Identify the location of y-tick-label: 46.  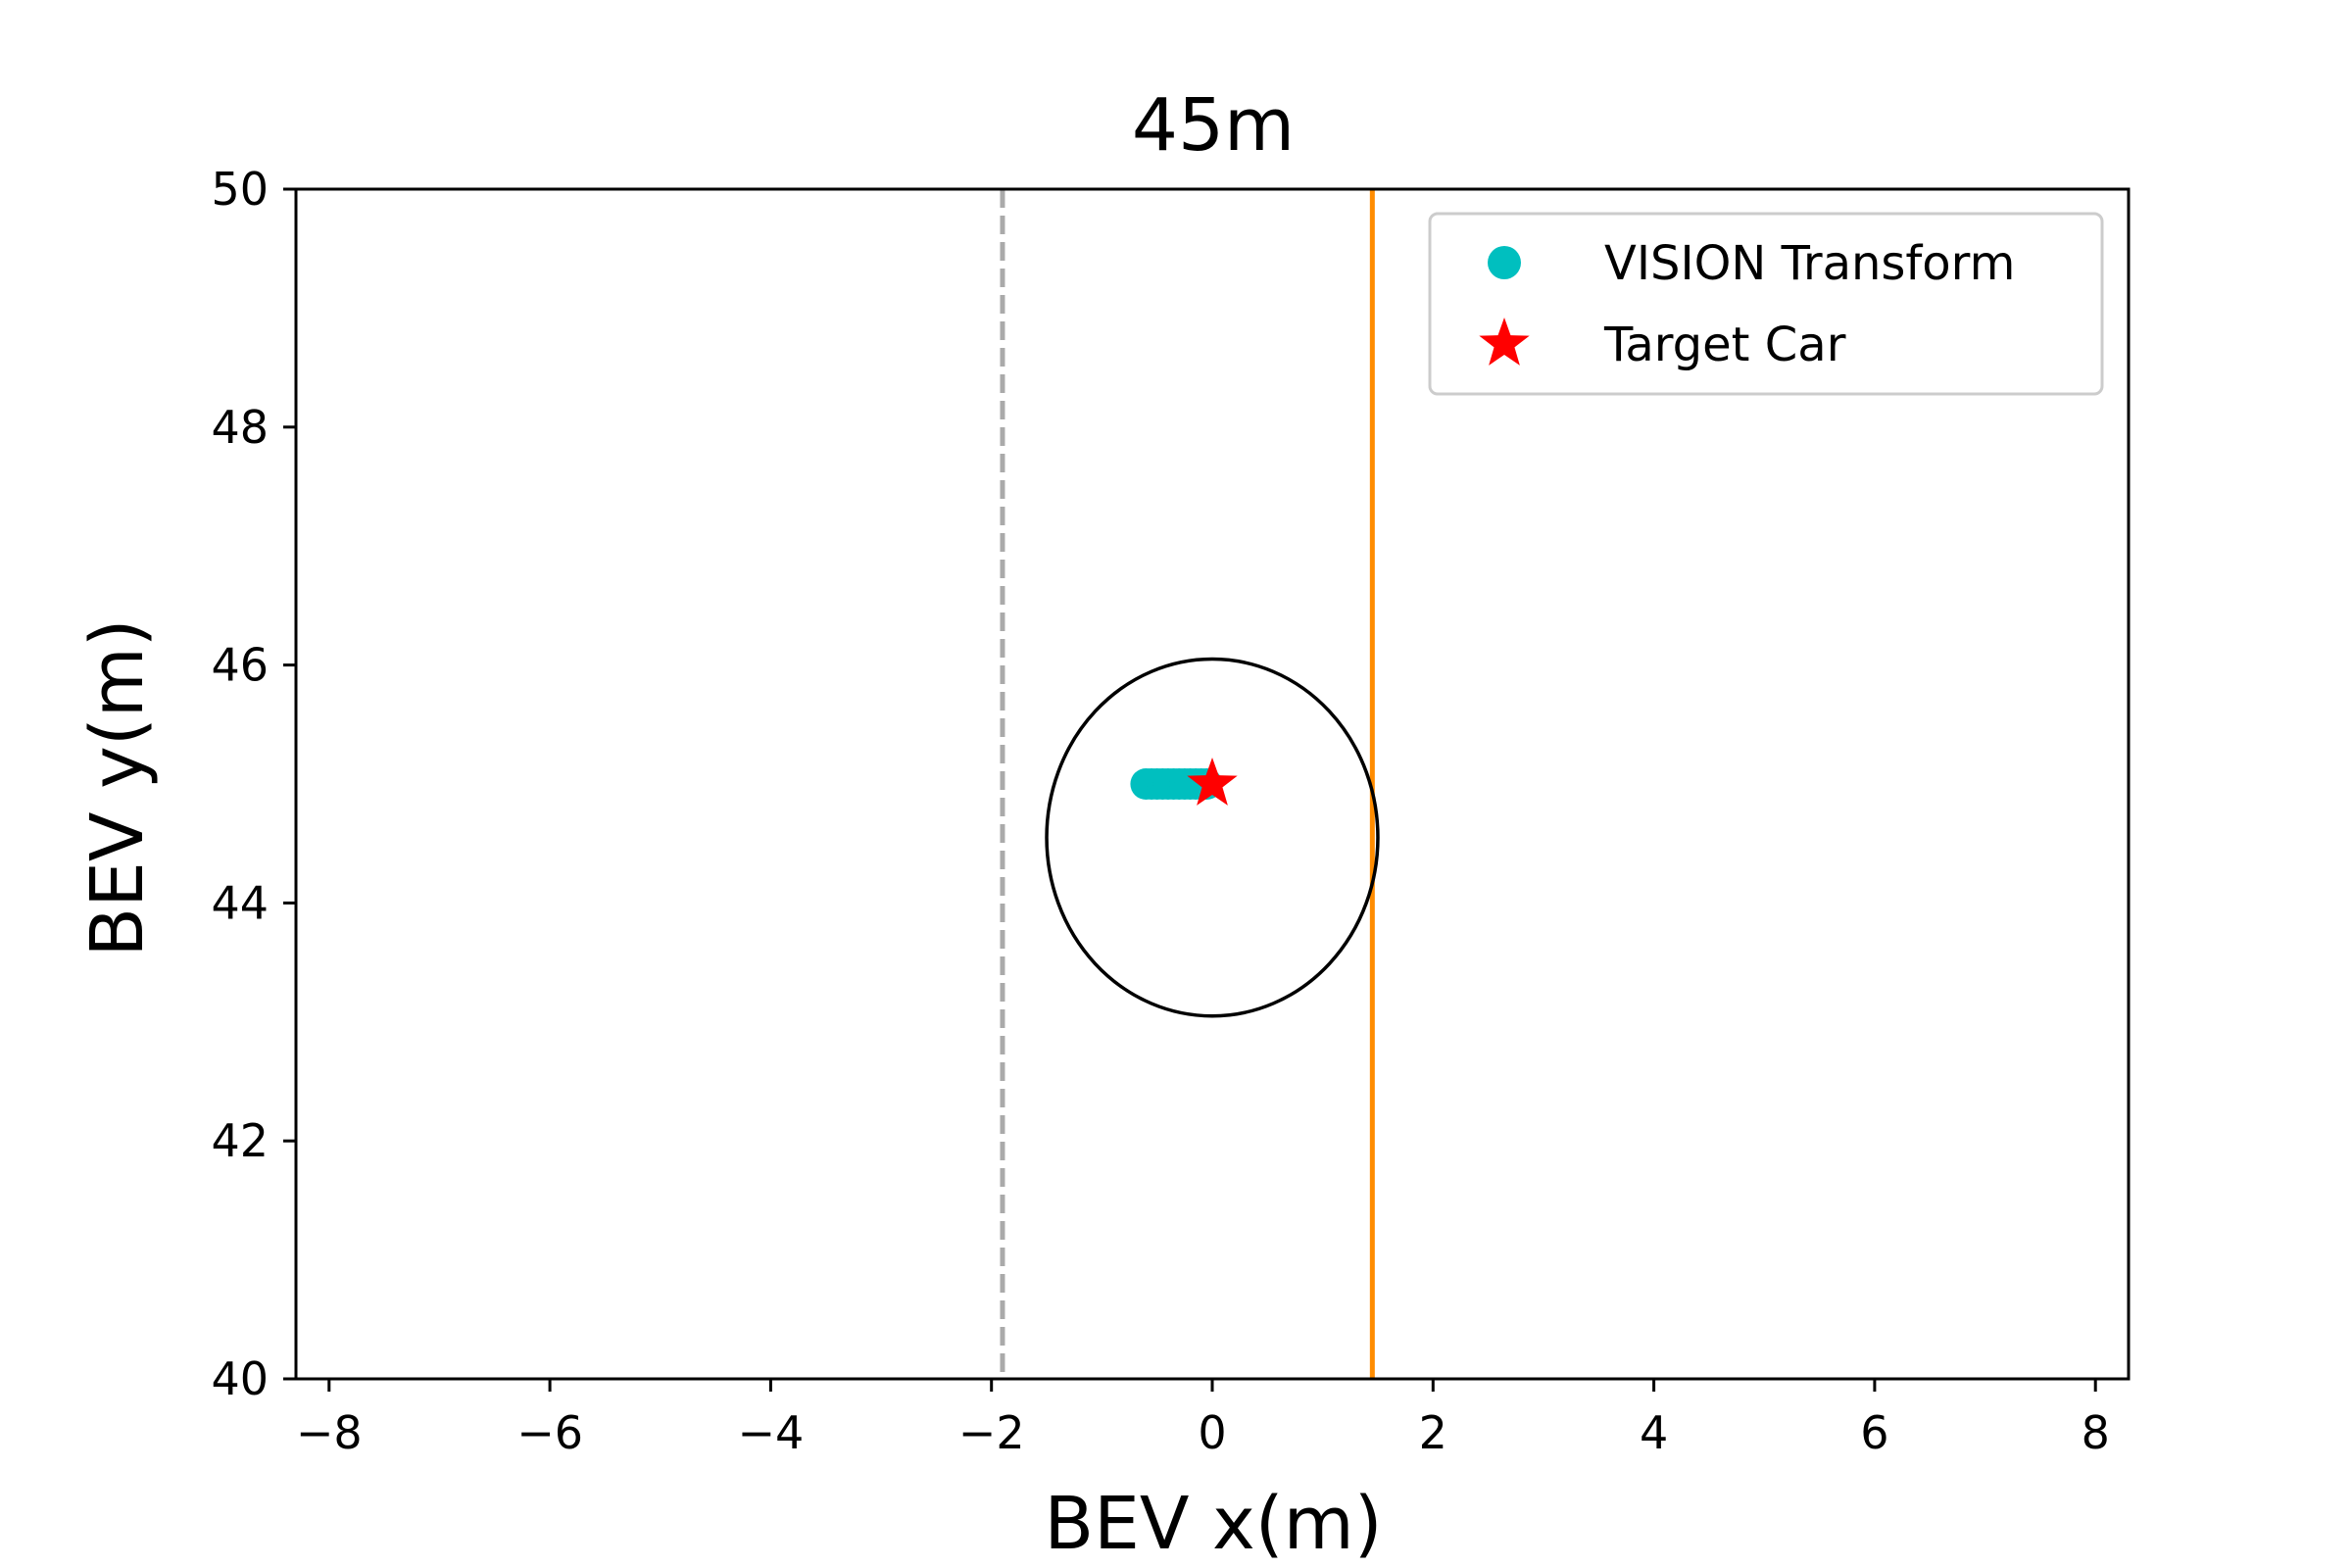
(240, 665).